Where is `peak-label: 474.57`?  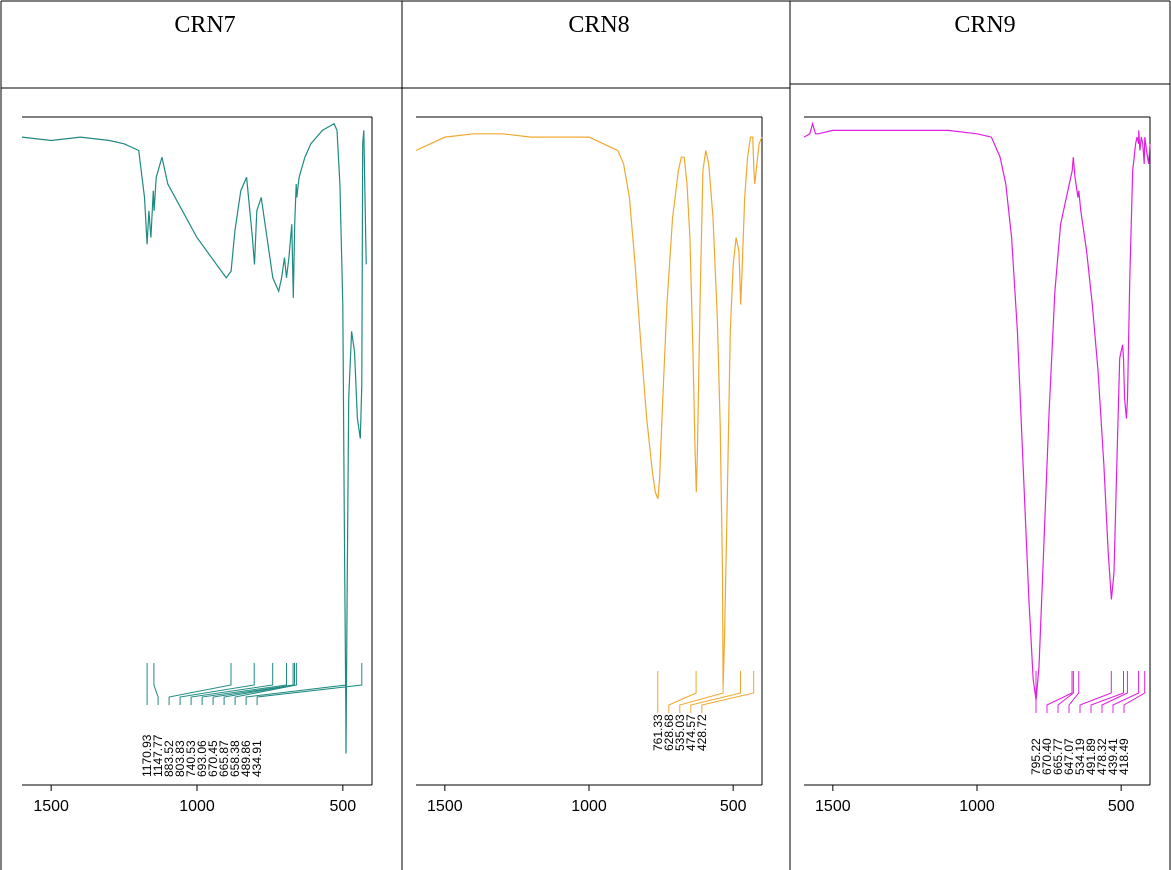
peak-label: 474.57 is located at coordinates (691, 732).